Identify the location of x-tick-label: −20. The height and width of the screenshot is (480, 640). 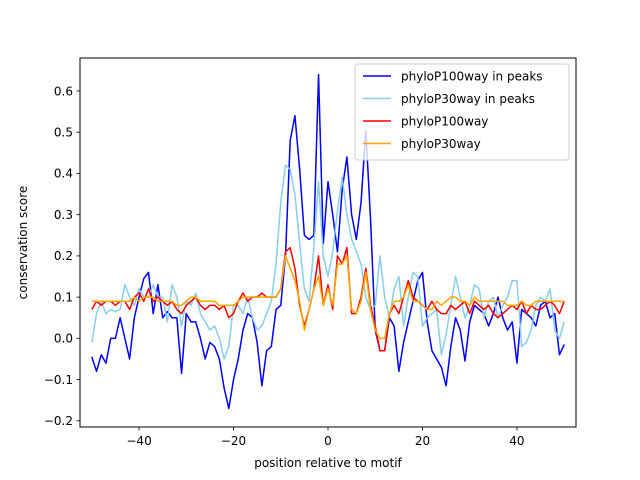
(233, 441).